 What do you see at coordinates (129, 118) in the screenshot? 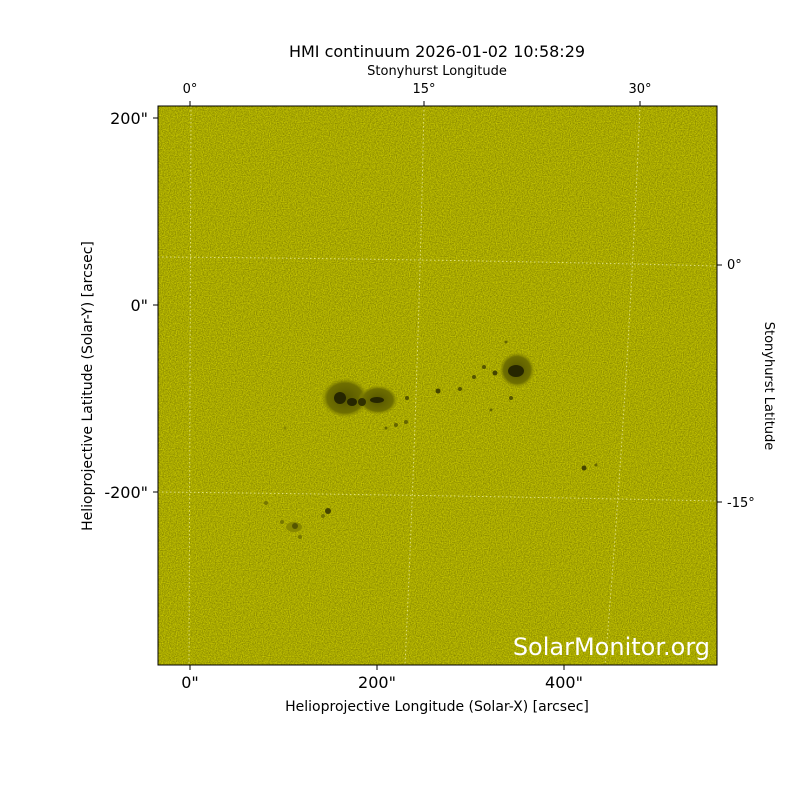
I see `y-tick-label: 200"` at bounding box center [129, 118].